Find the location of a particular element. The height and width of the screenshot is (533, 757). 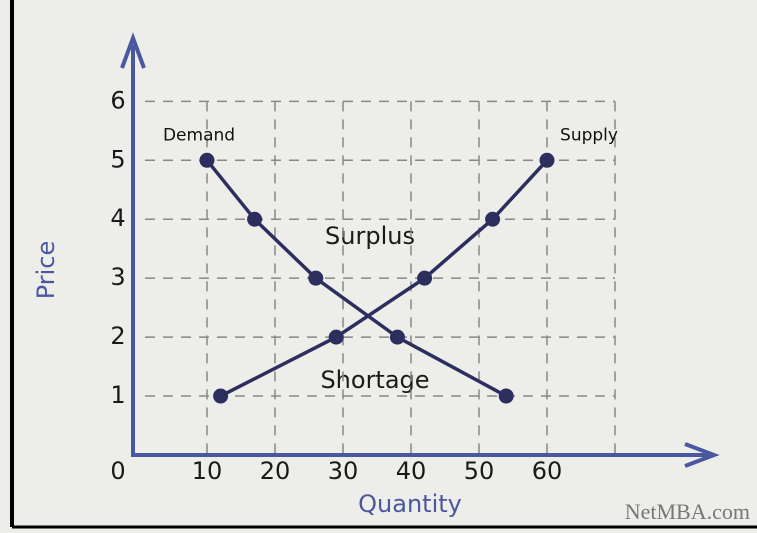

x-axis-label: Quantity is located at coordinates (410, 504).